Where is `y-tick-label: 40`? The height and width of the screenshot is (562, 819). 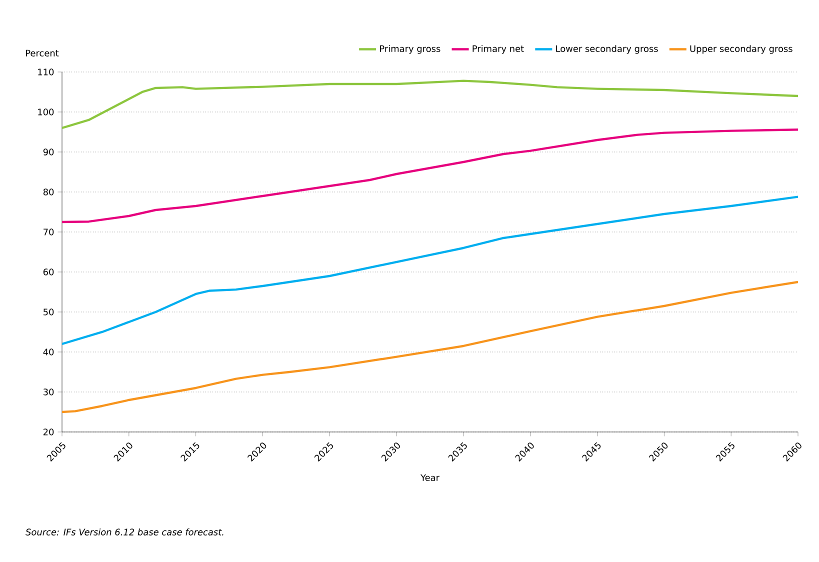
y-tick-label: 40 is located at coordinates (48, 352).